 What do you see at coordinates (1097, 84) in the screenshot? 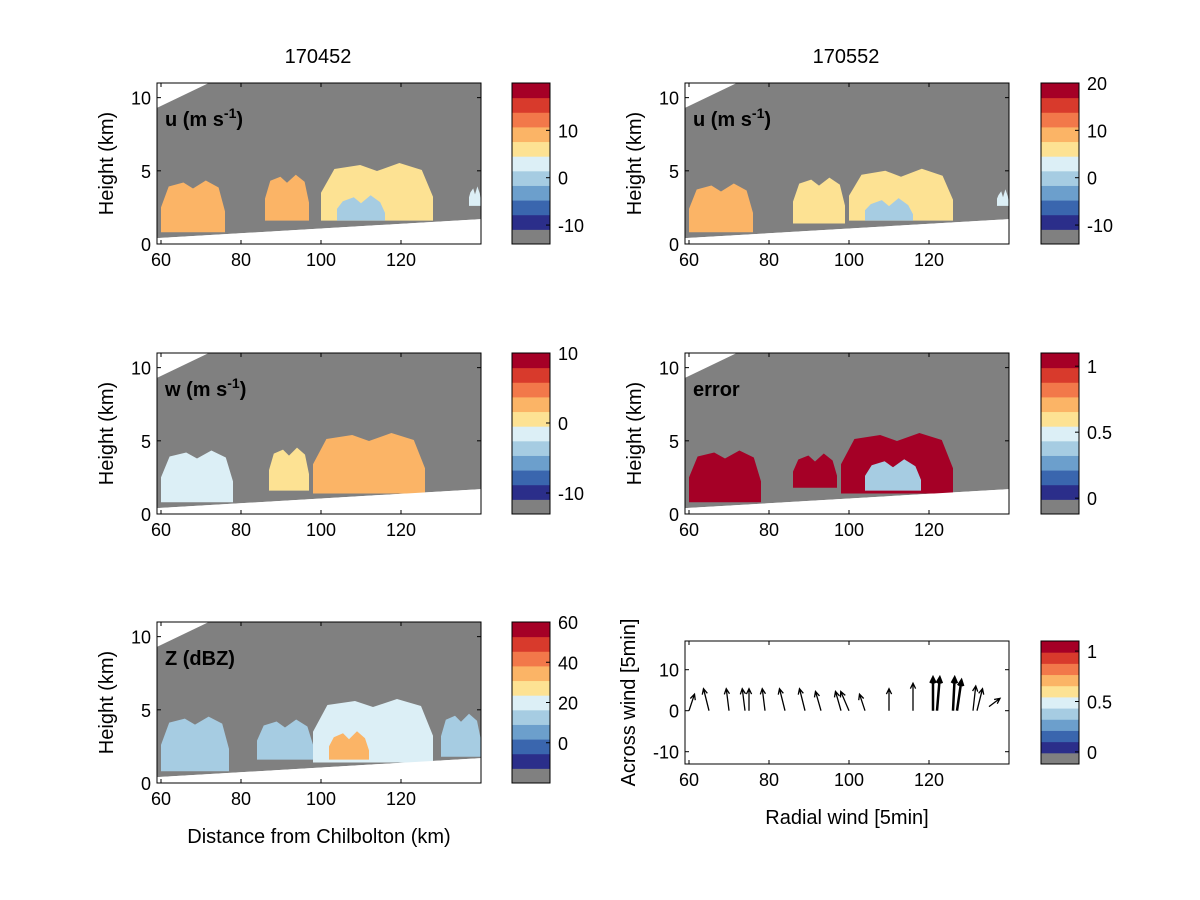
I see `colorbar-tick-label: 20` at bounding box center [1097, 84].